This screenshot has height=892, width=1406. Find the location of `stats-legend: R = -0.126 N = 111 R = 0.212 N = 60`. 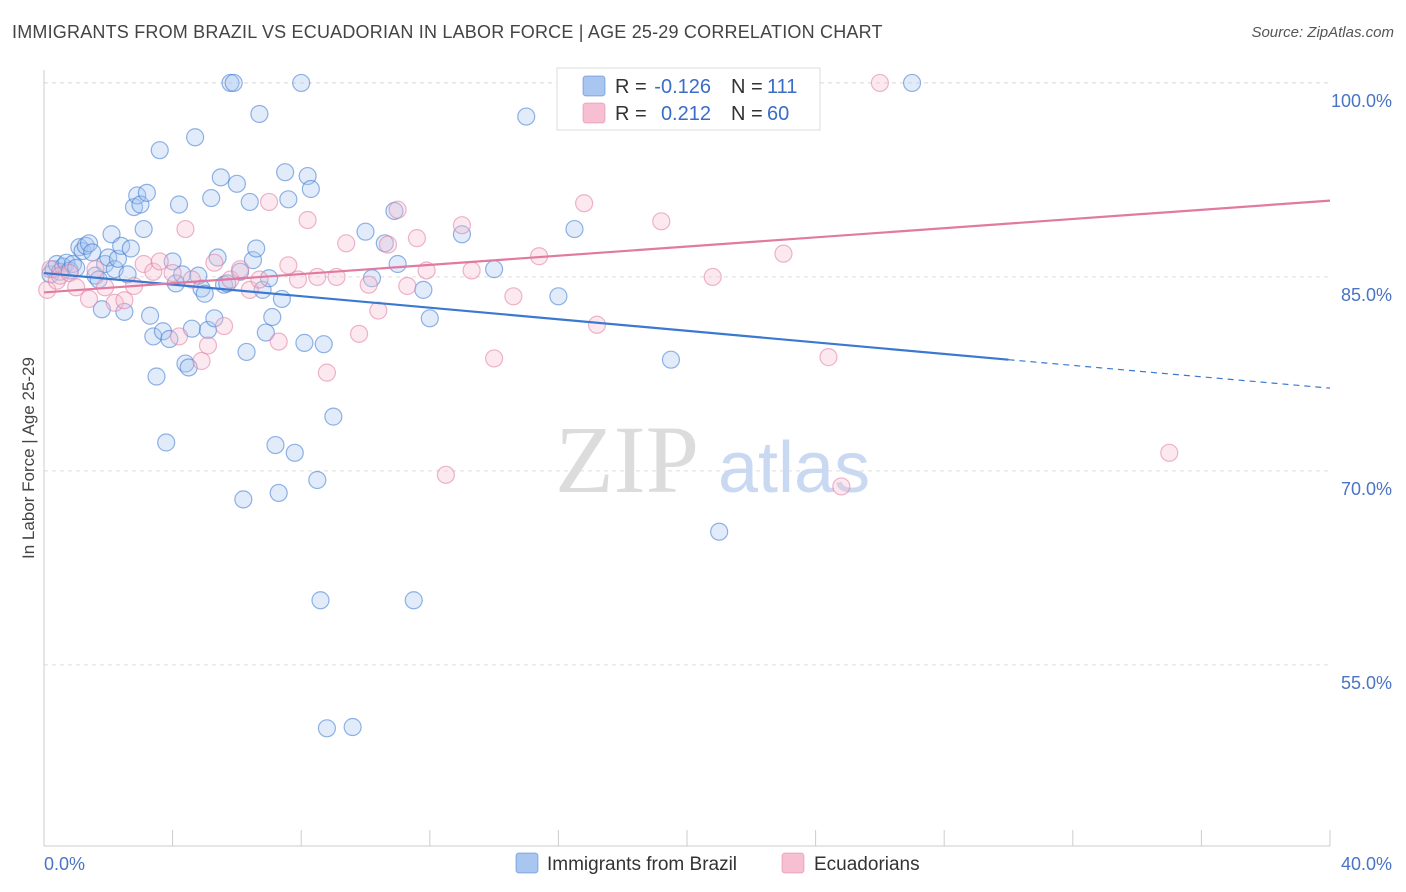

stats-legend: R = -0.126 N = 111 R = 0.212 N = 60 is located at coordinates (688, 99).